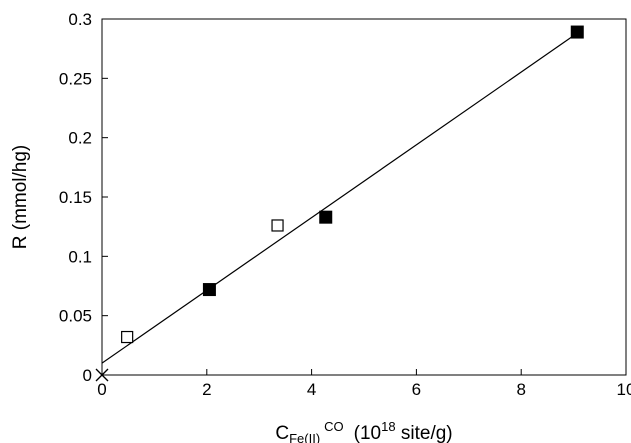 The width and height of the screenshot is (631, 443). Describe the element at coordinates (282, 433) in the screenshot. I see `x-axis-title-main: C` at that location.